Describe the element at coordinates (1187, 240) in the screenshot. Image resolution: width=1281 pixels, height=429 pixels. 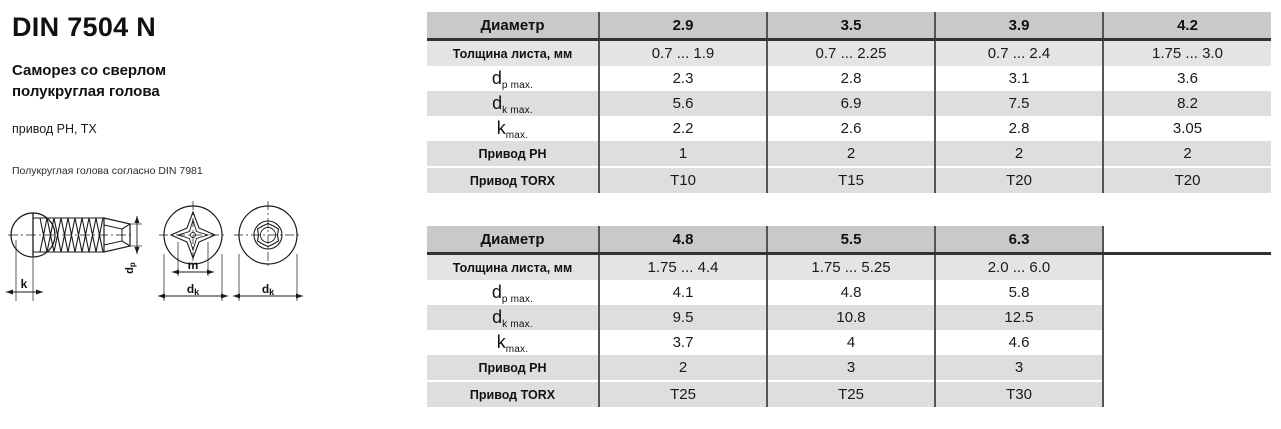
I see `header-empty-cell` at that location.